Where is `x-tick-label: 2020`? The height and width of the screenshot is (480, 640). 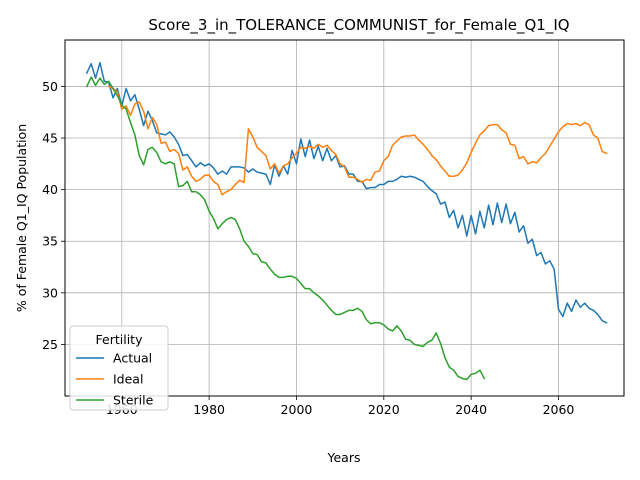
x-tick-label: 2020 is located at coordinates (384, 409).